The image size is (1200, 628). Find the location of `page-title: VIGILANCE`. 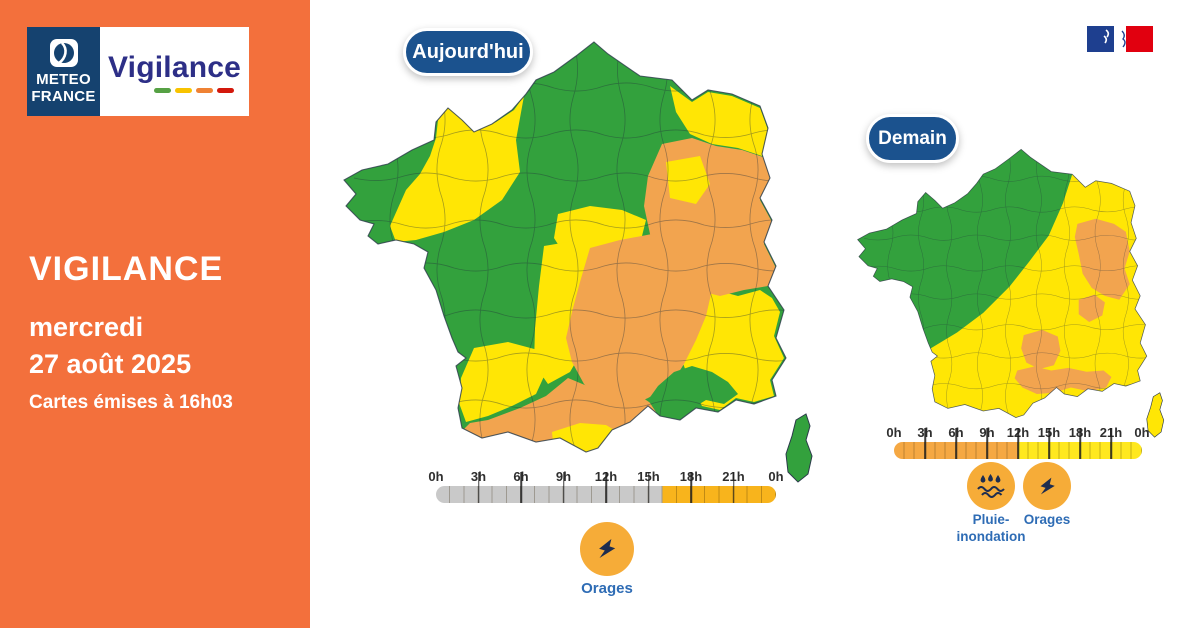

page-title: VIGILANCE is located at coordinates (126, 269).